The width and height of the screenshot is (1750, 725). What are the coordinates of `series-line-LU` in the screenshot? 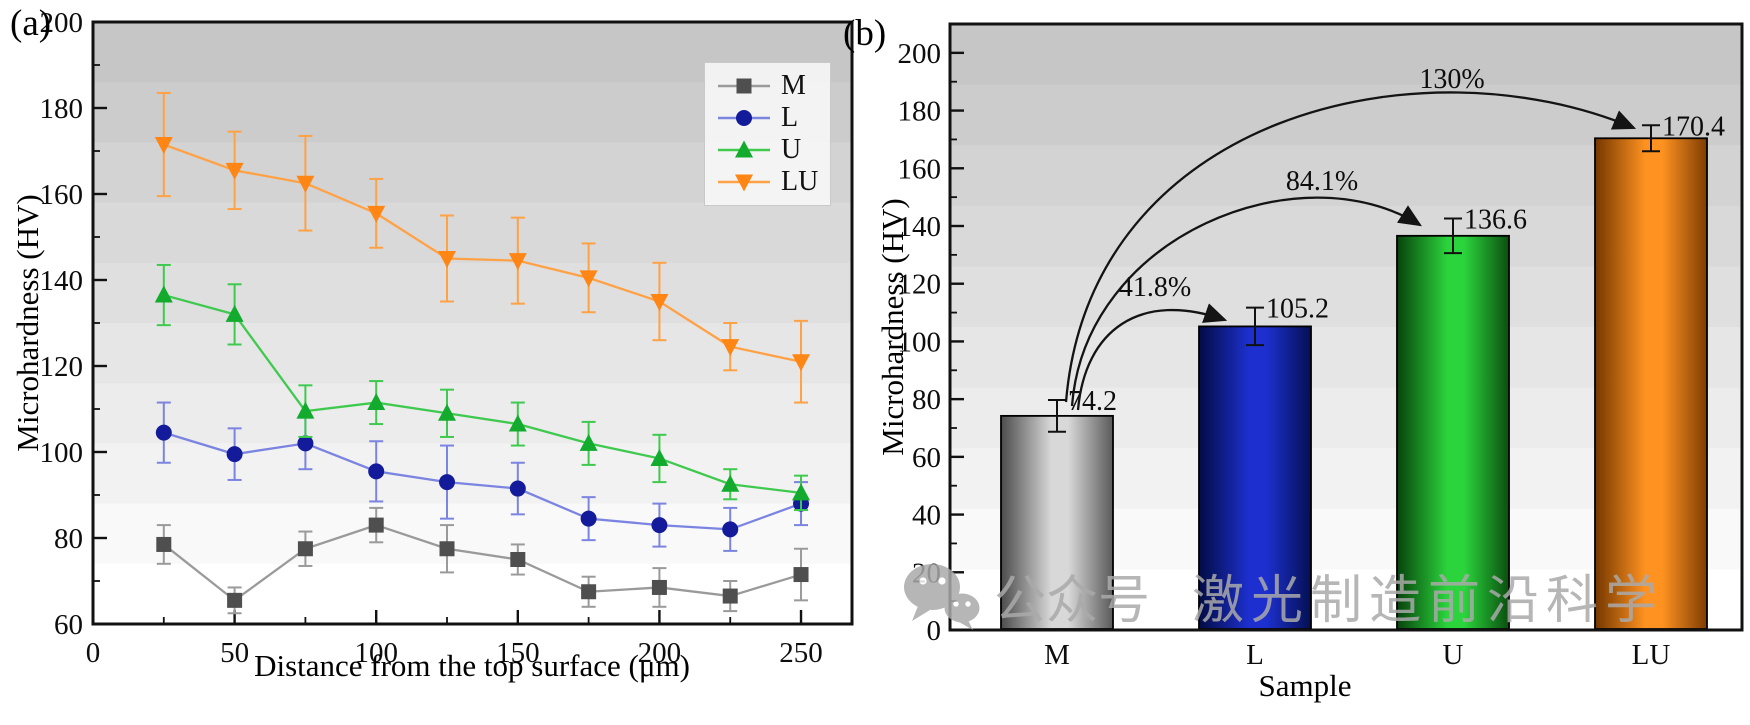 It's located at (482, 253).